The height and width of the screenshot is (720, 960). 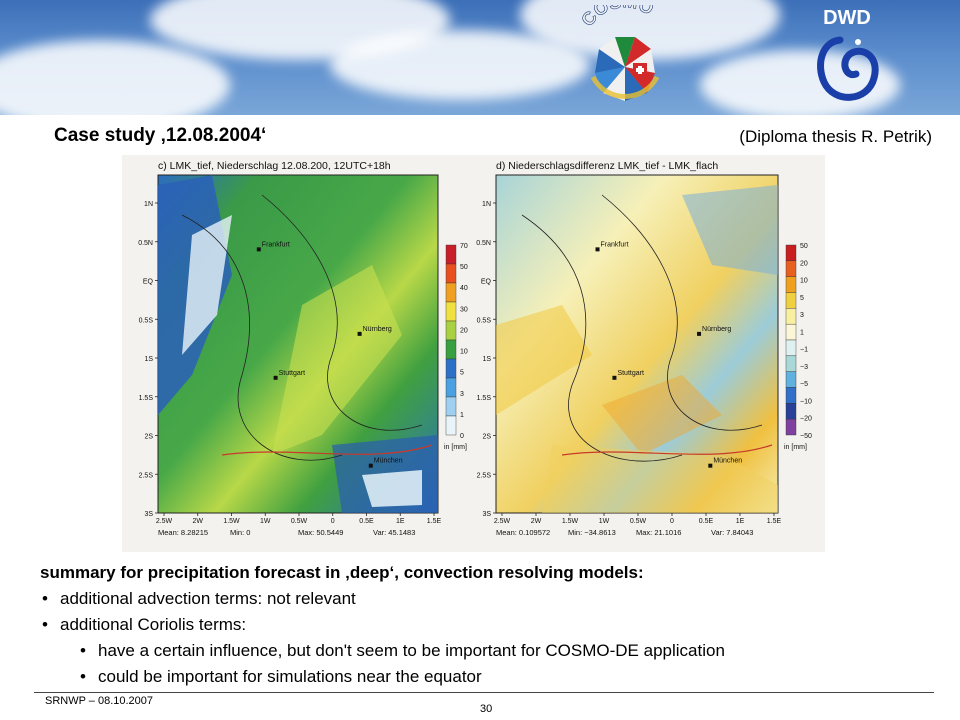 What do you see at coordinates (800, 82) in the screenshot?
I see `cloud-decoration` at bounding box center [800, 82].